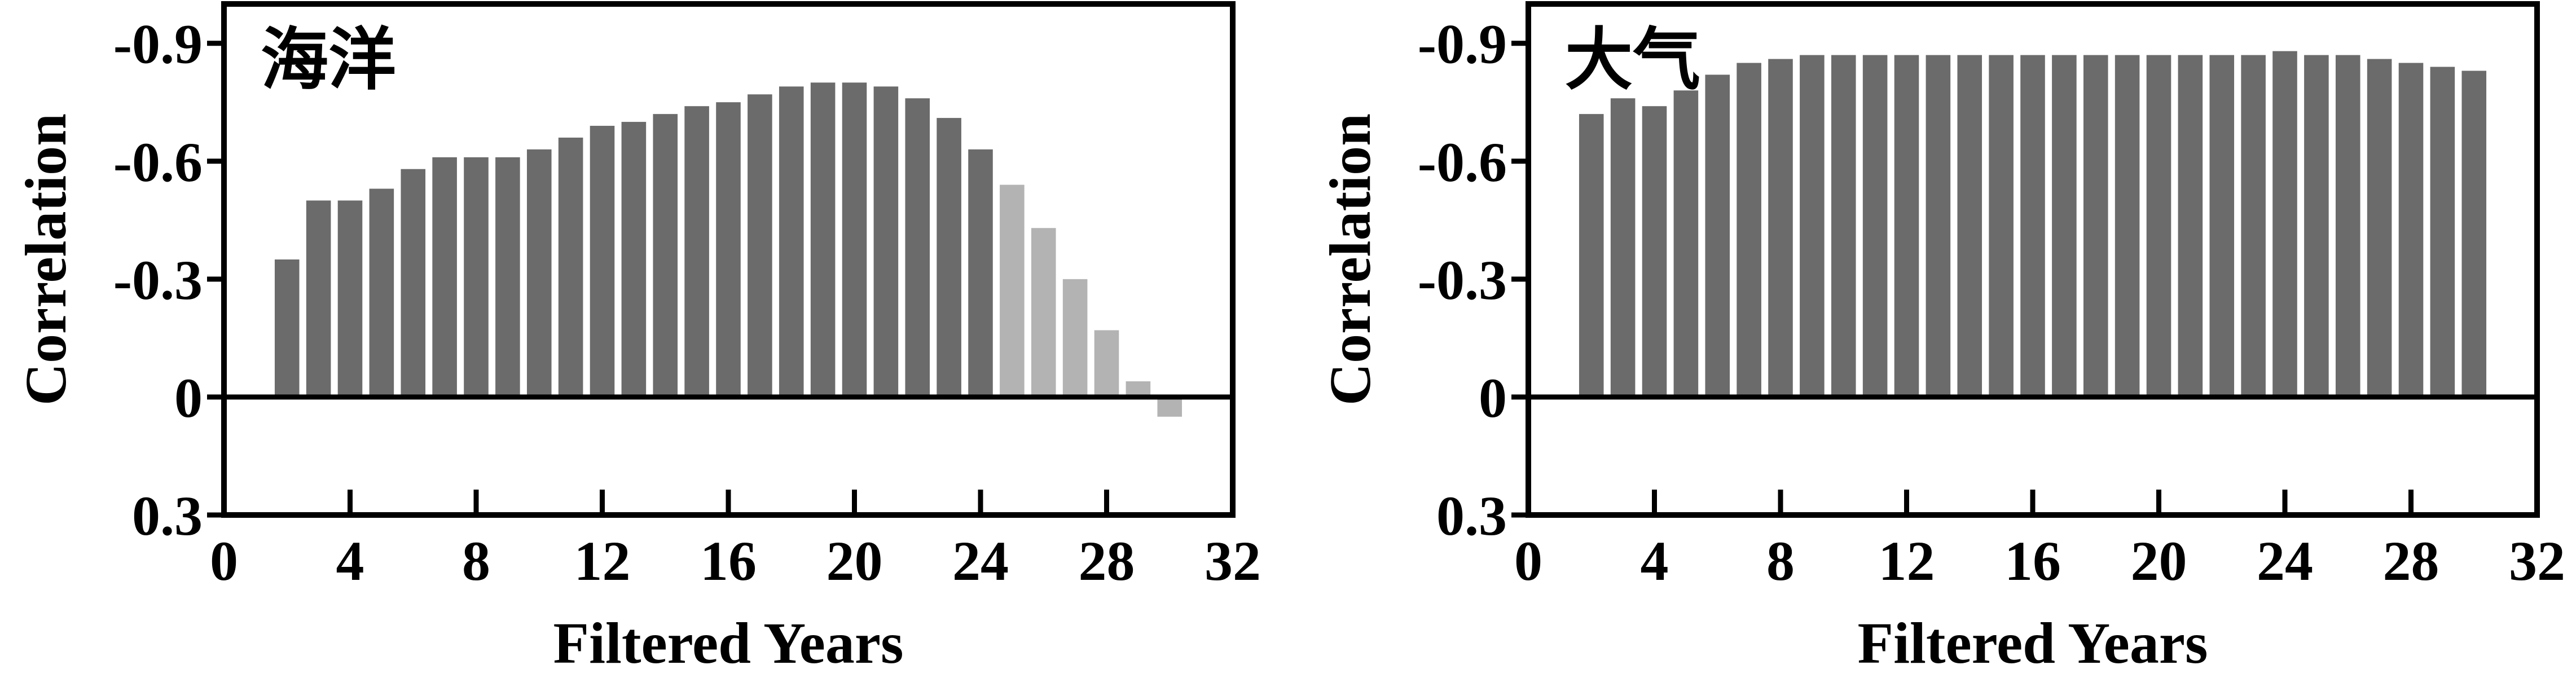  What do you see at coordinates (328, 60) in the screenshot?
I see `panel-title: 海洋` at bounding box center [328, 60].